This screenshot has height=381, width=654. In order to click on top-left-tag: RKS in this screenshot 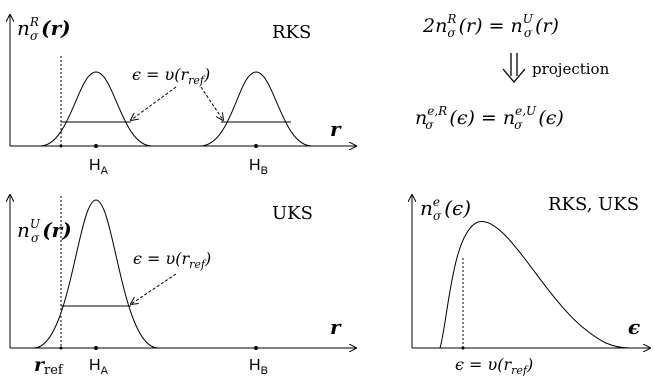, I will do `click(291, 32)`.